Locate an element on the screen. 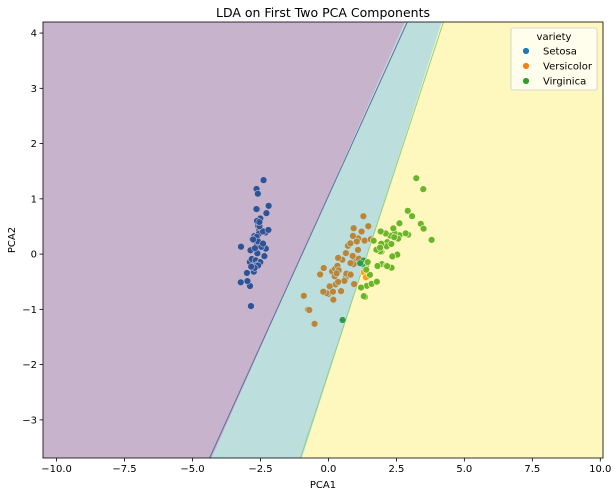  x-tick-label: −2.5 is located at coordinates (260, 469).